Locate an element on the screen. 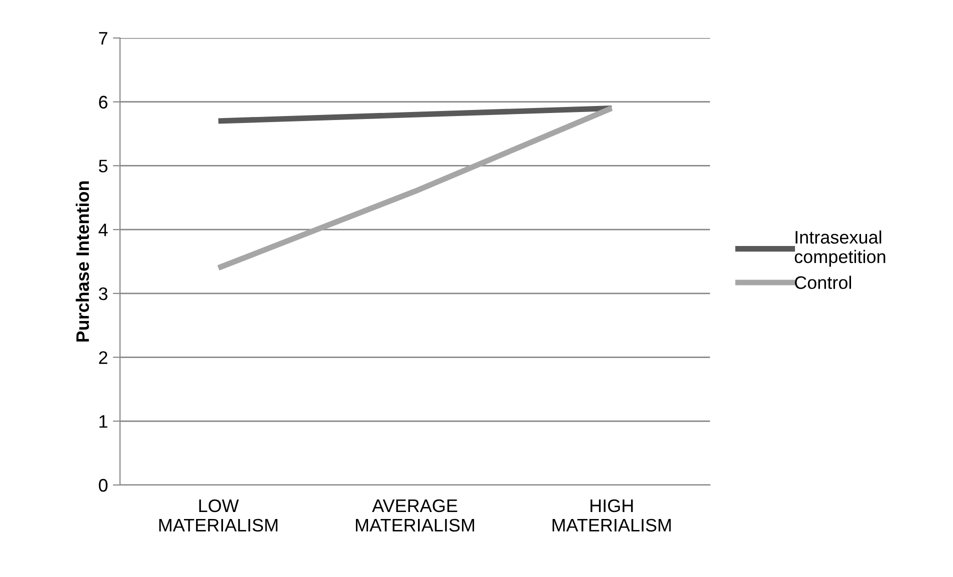  y-tick-label: 5 is located at coordinates (103, 166).